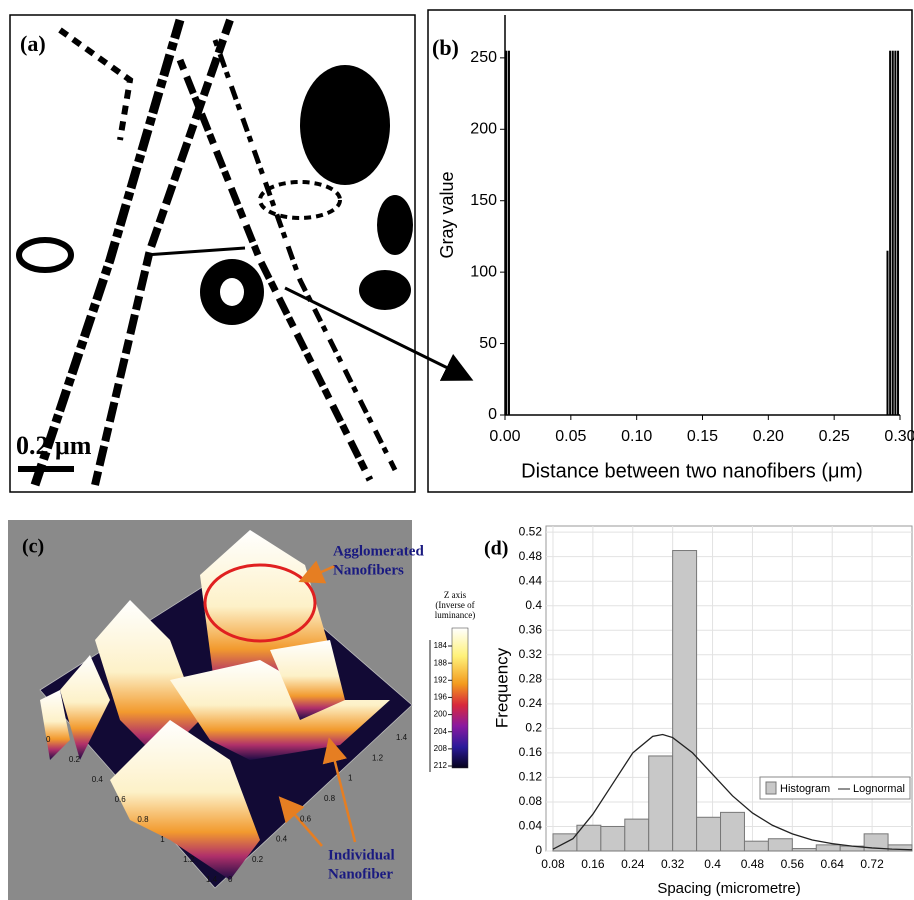 Image resolution: width=914 pixels, height=900 pixels. Describe the element at coordinates (636, 436) in the screenshot. I see `x-tick-label: 0.10` at that location.